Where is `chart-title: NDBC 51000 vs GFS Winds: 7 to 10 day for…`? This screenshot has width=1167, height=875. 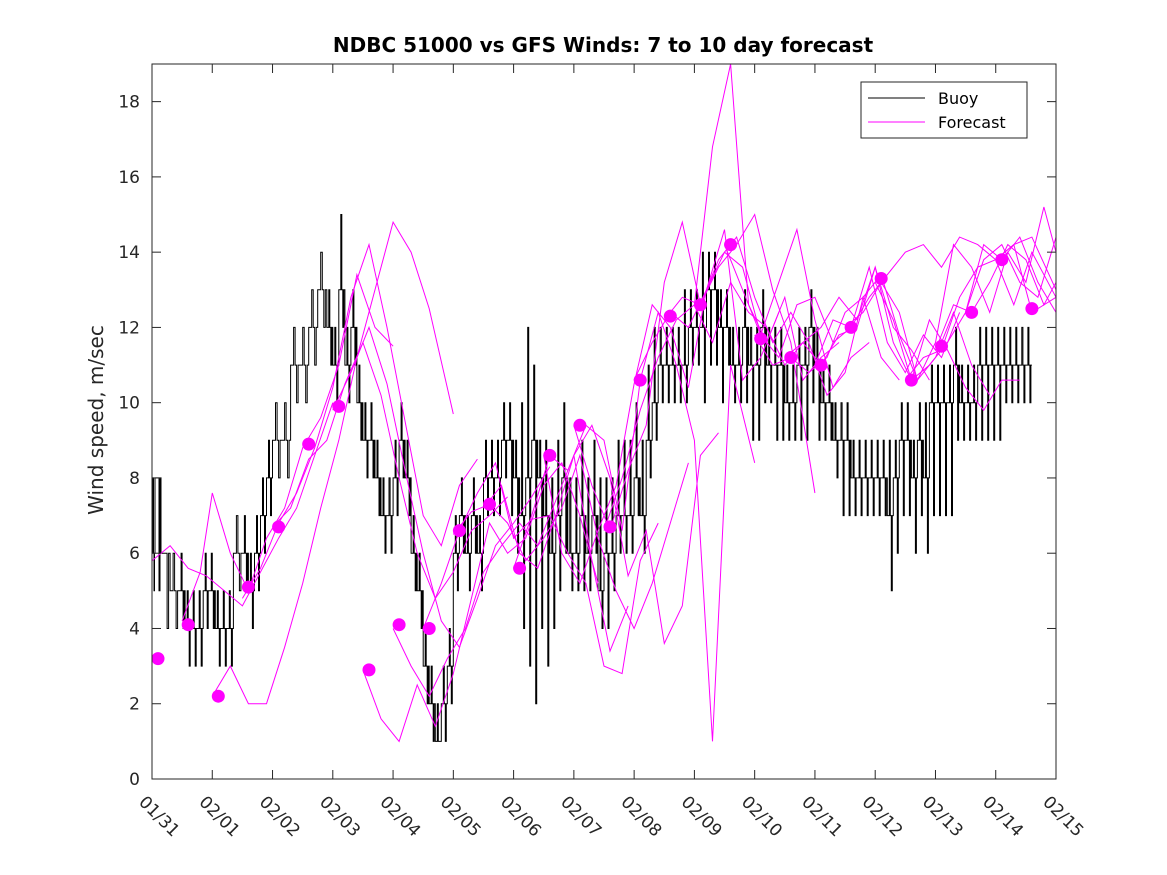
chart-title: NDBC 51000 vs GFS Winds: 7 to 10 day for… is located at coordinates (603, 45).